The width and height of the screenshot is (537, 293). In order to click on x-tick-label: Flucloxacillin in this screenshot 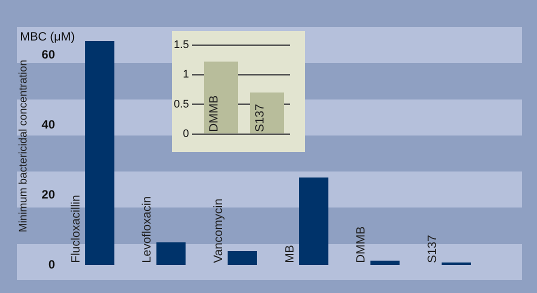, I will do `click(75, 228)`.